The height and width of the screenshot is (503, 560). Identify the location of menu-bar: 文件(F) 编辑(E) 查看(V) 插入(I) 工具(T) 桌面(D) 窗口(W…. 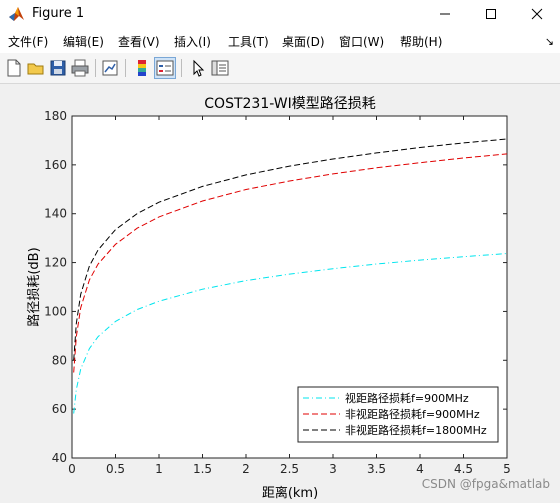
(280, 41).